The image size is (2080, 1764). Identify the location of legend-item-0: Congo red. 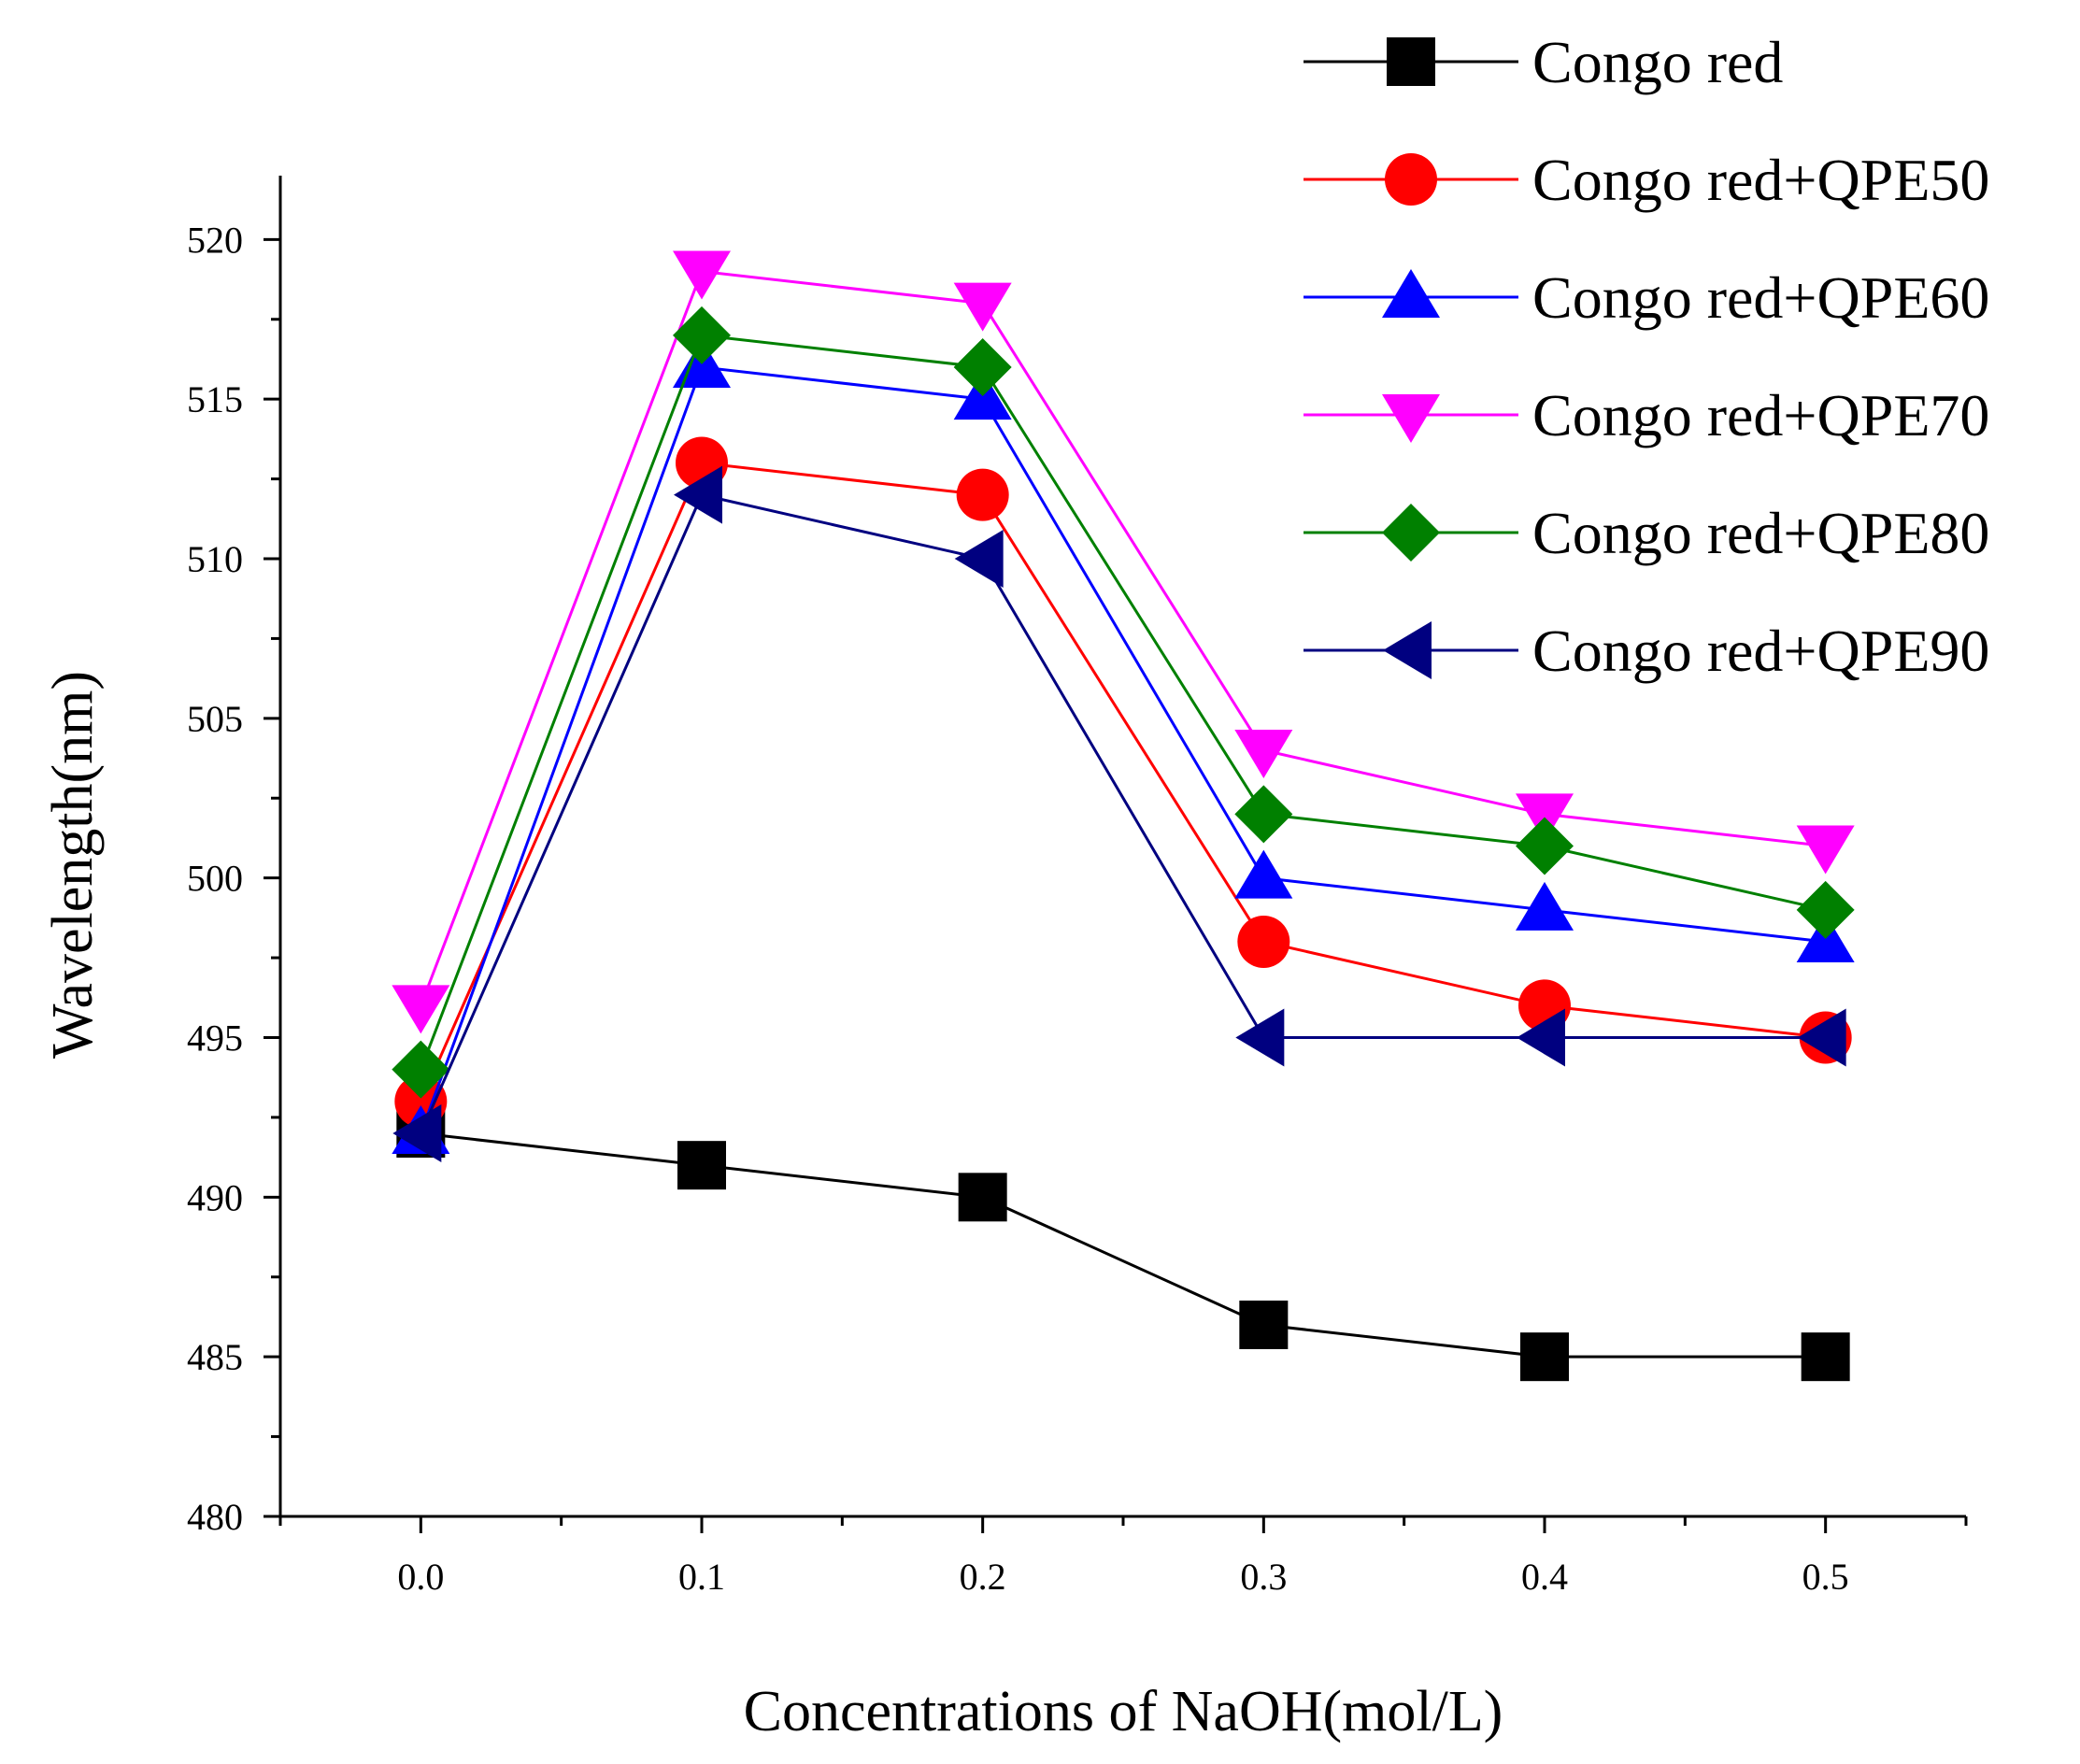
(1543, 62).